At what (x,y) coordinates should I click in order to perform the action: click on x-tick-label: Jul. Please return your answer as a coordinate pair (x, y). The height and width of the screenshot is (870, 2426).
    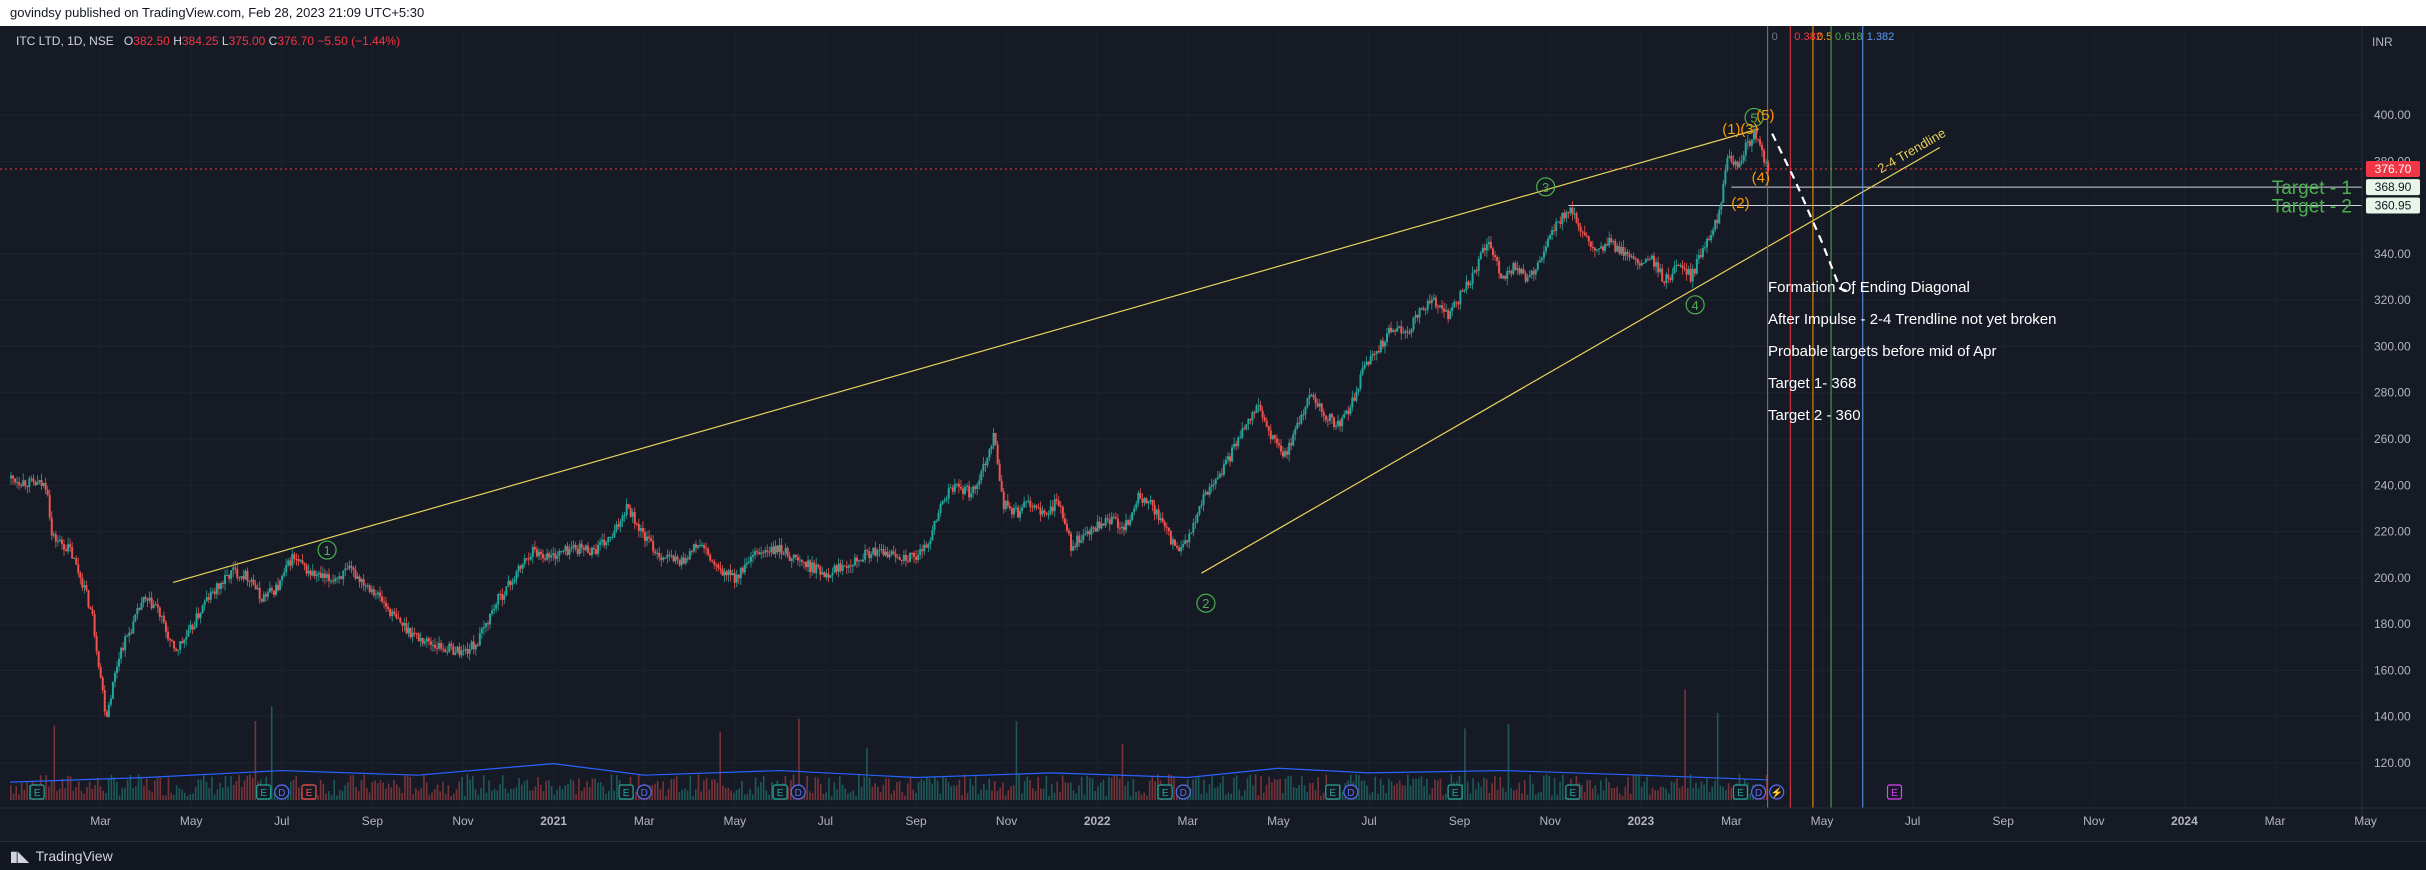
    Looking at the image, I should click on (1368, 821).